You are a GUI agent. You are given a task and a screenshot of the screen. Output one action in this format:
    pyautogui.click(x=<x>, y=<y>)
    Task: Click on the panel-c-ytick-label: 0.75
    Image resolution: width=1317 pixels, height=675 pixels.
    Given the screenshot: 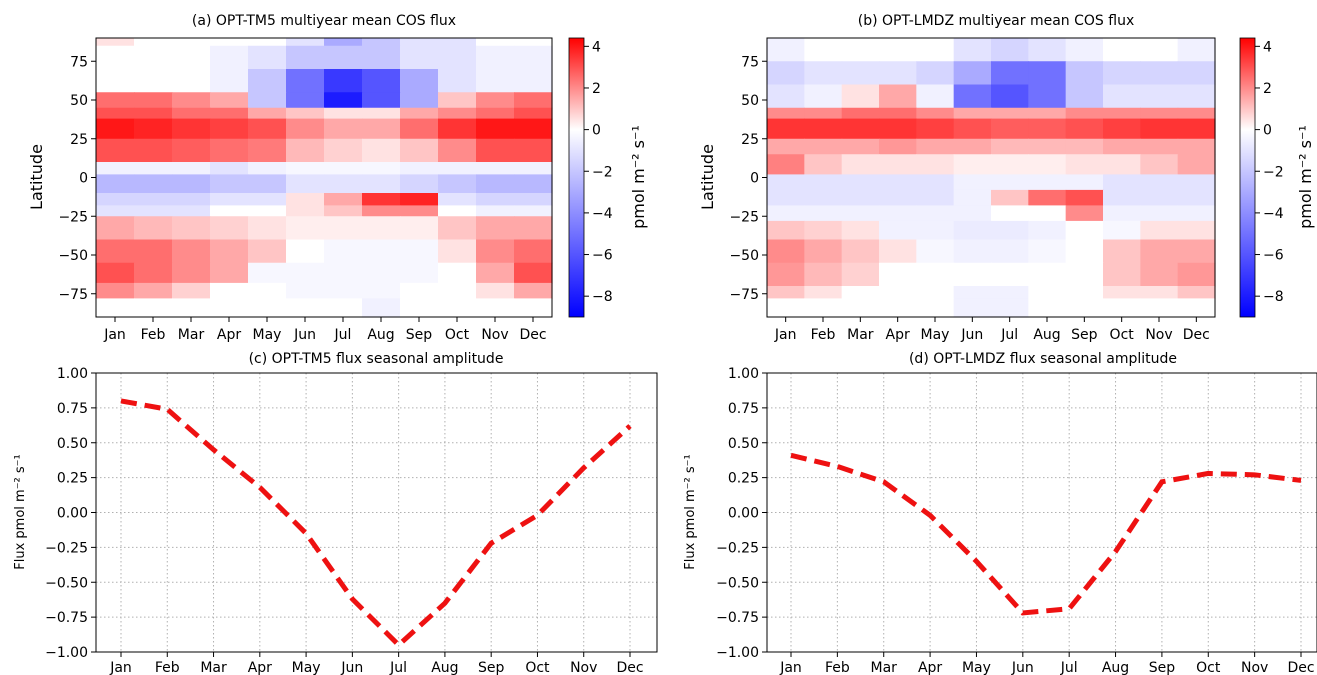 What is the action you would take?
    pyautogui.click(x=72, y=409)
    